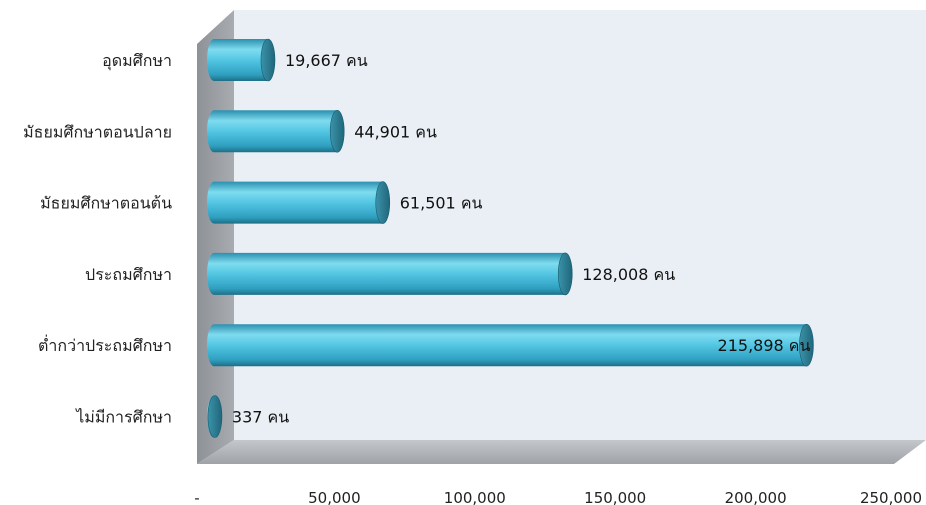 The width and height of the screenshot is (926, 505). What do you see at coordinates (123, 417) in the screenshot?
I see `category-label: ไม่มีการศึกษา` at bounding box center [123, 417].